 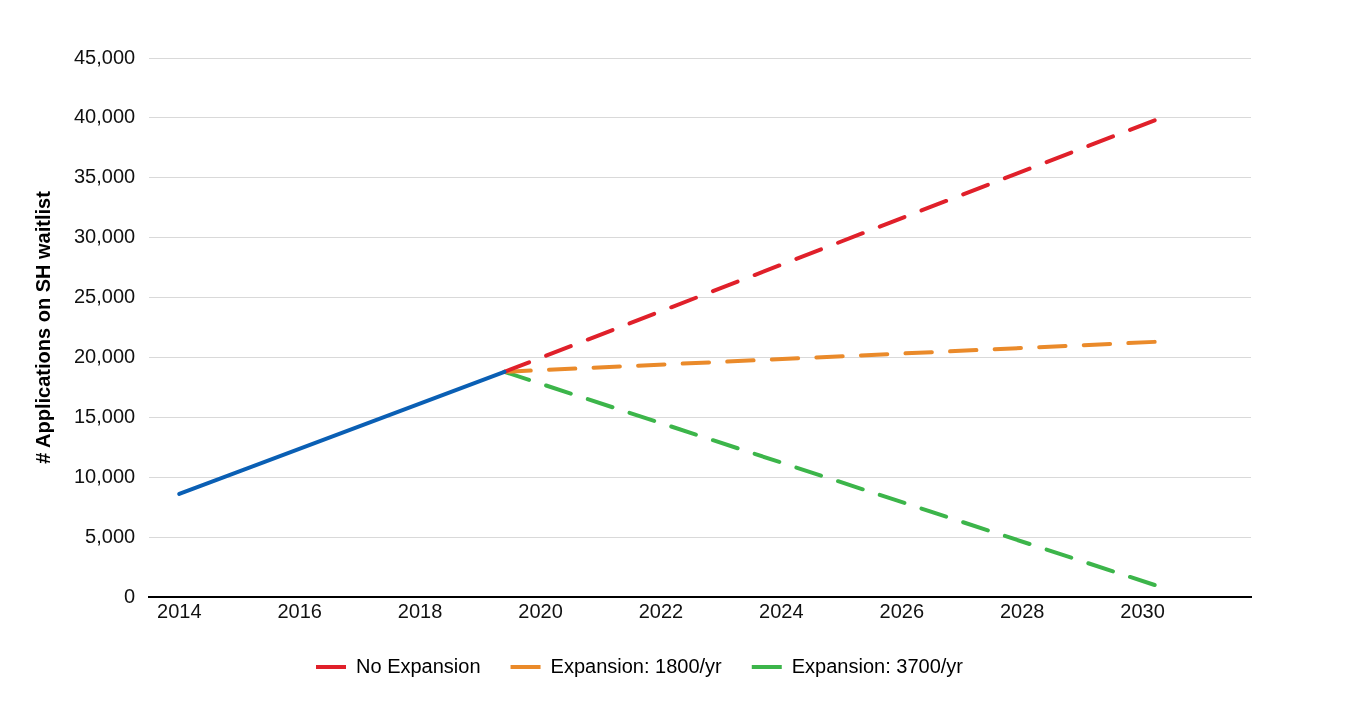 What do you see at coordinates (299, 610) in the screenshot?
I see `x-tick-label: 2016` at bounding box center [299, 610].